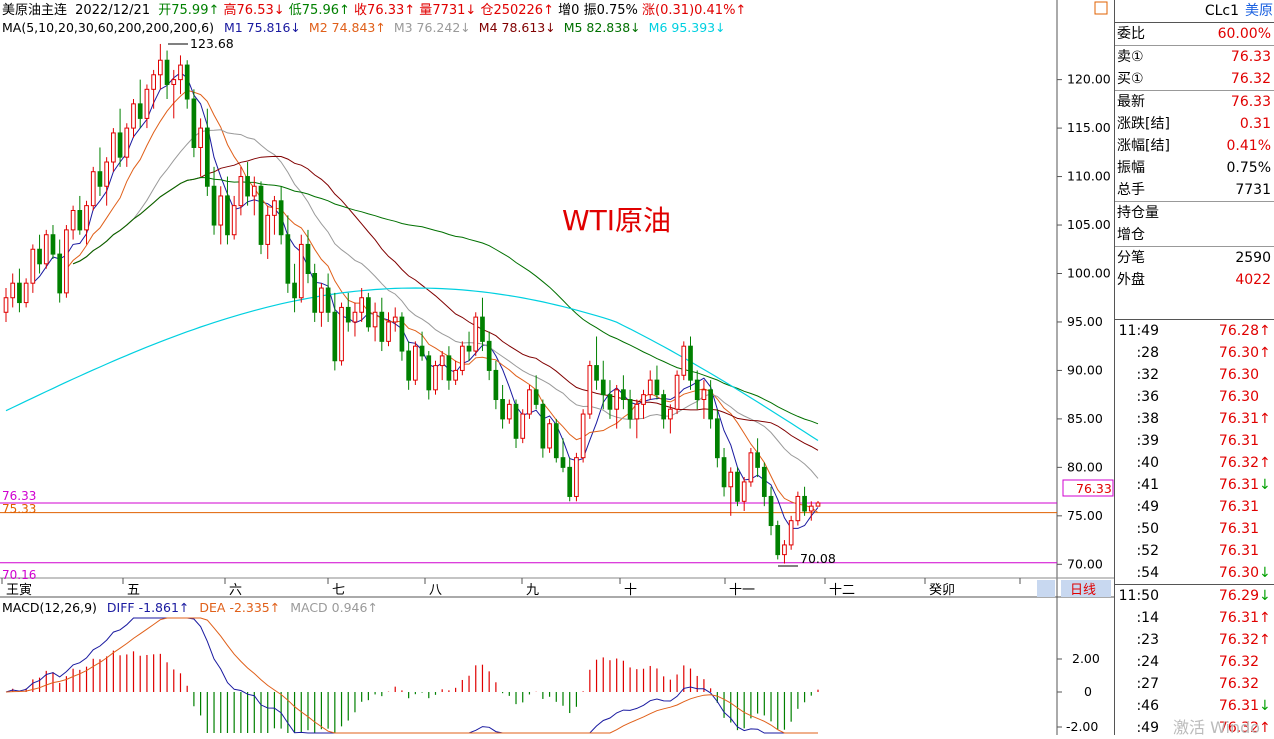 This screenshot has width=1274, height=739. What do you see at coordinates (347, 27) in the screenshot?
I see `ma-legend-m2: M2 74.843↑` at bounding box center [347, 27].